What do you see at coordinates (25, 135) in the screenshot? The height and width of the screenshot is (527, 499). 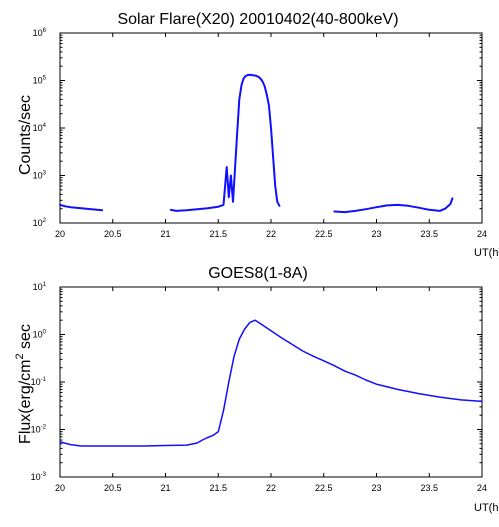 I see `top-chart-y-axis-label: Counts/sec` at bounding box center [25, 135].